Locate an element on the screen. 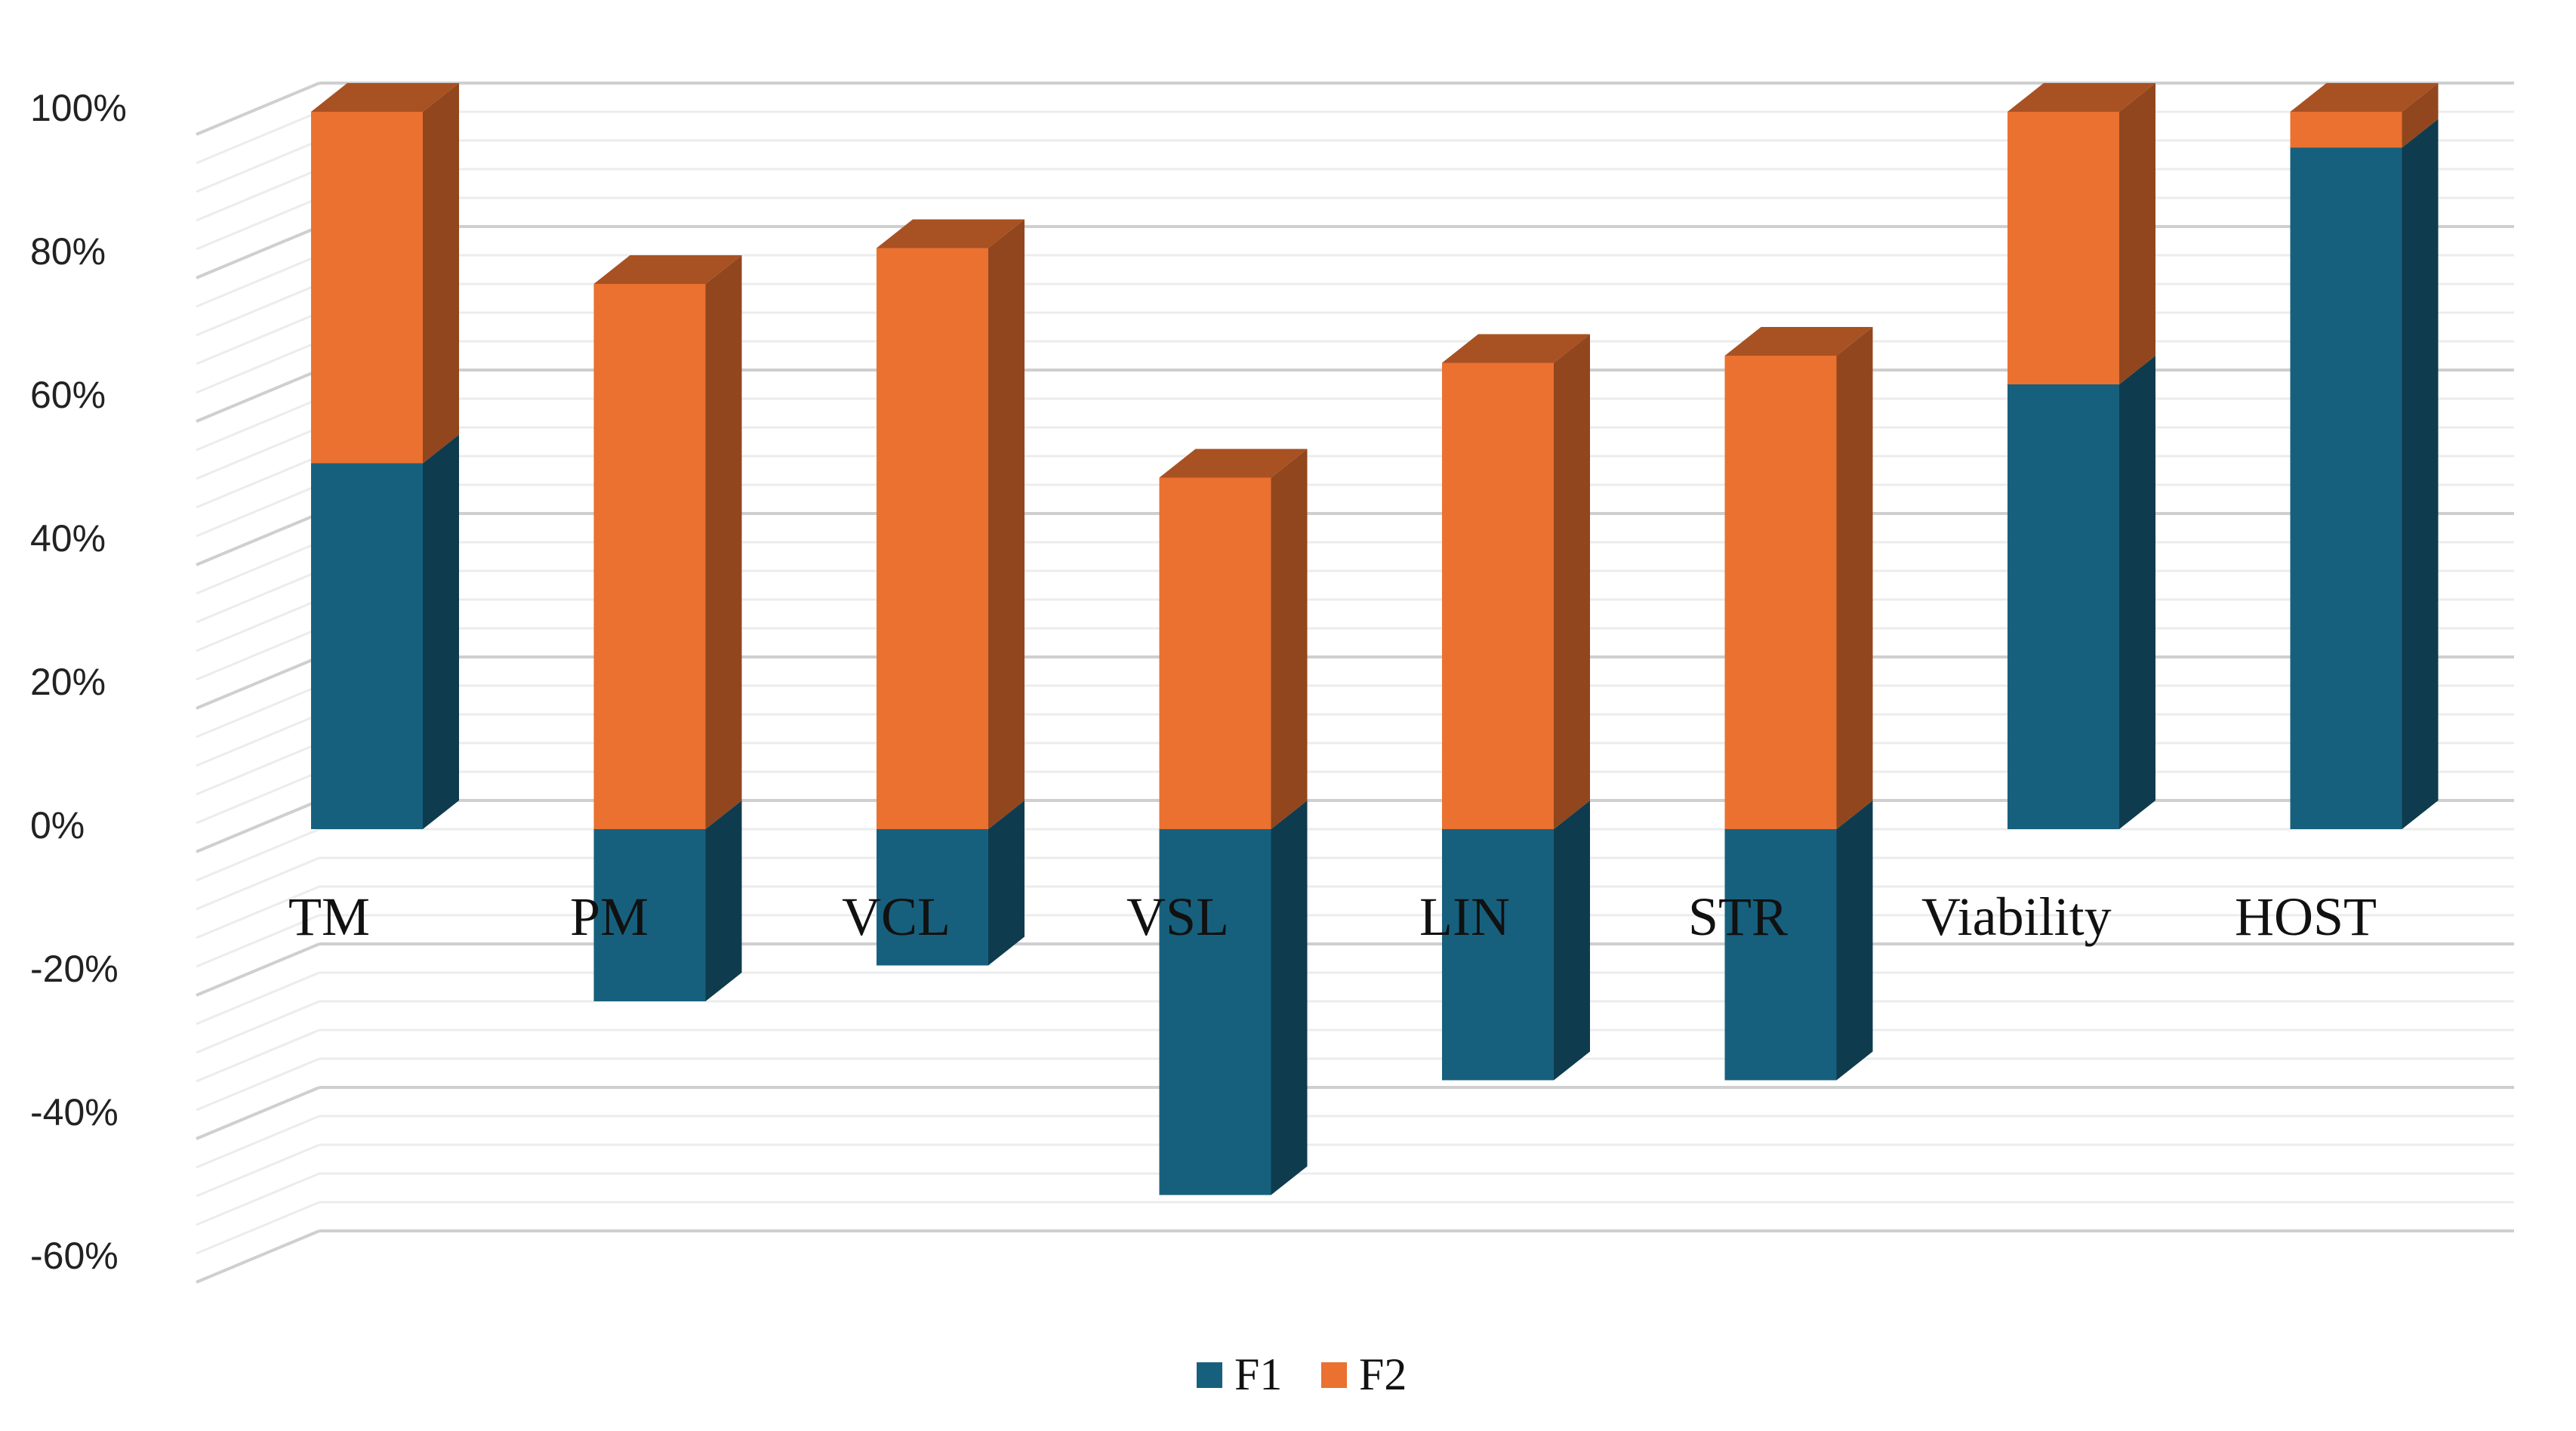  bar-f2-tm is located at coordinates (385, 273).